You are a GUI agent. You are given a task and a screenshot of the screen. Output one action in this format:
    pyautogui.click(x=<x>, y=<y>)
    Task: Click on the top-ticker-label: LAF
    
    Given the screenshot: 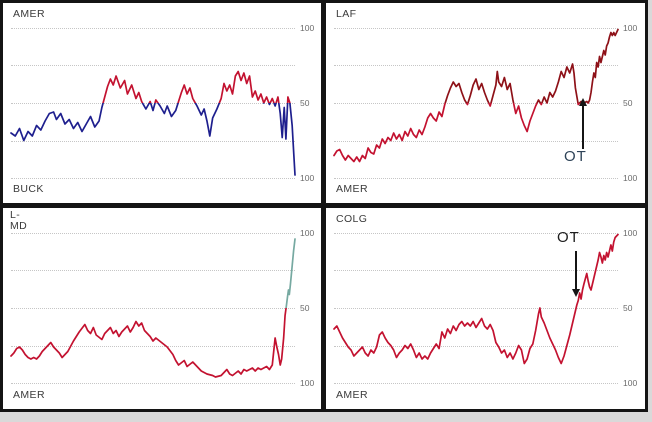 What is the action you would take?
    pyautogui.click(x=346, y=14)
    